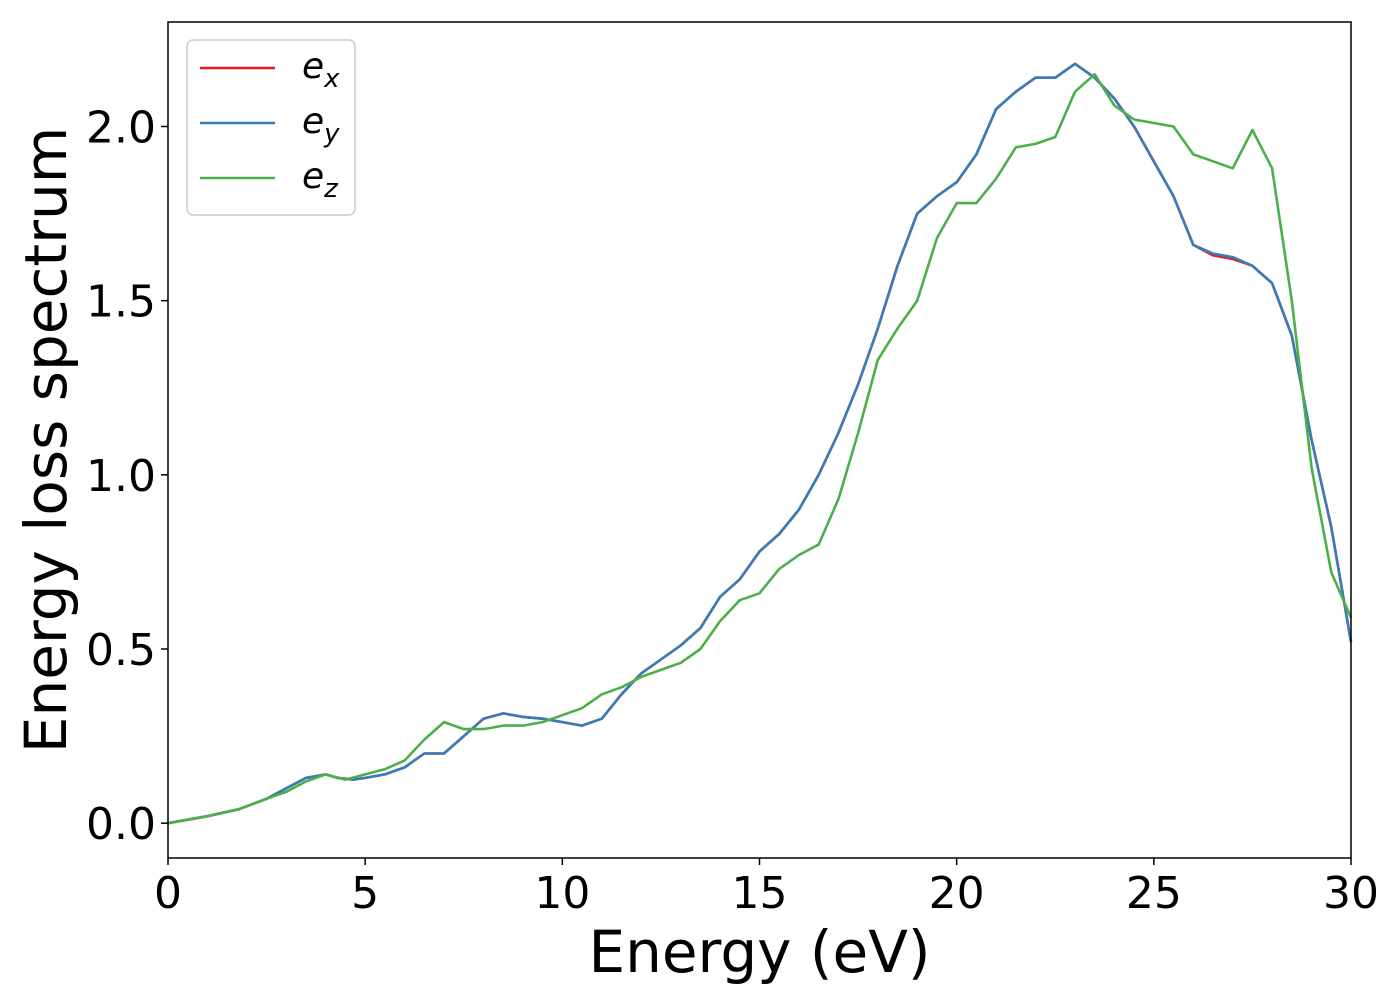  What do you see at coordinates (46, 440) in the screenshot?
I see `y-axis-label: Energy loss spectrum` at bounding box center [46, 440].